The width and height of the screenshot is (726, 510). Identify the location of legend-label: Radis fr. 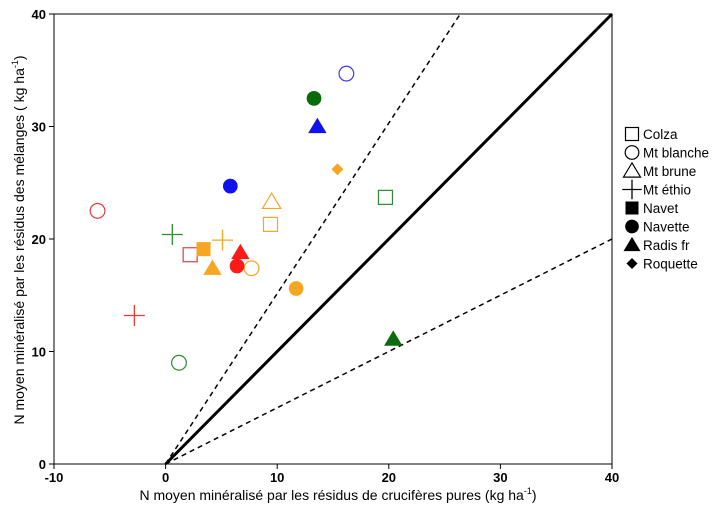
(666, 245).